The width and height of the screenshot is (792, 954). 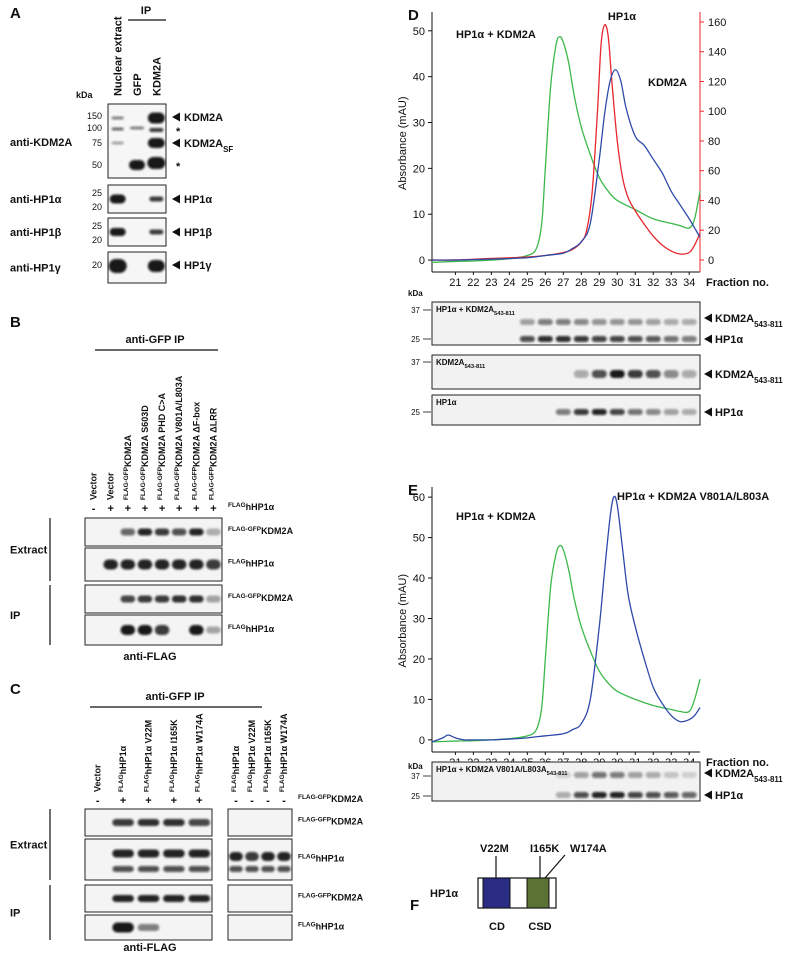 What do you see at coordinates (15, 322) in the screenshot?
I see `panel-label: B` at bounding box center [15, 322].